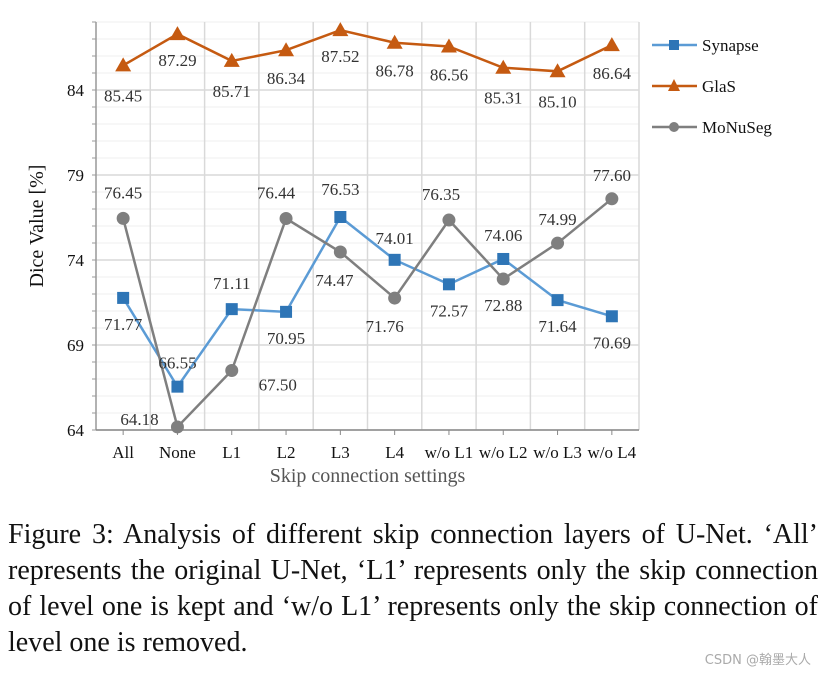 This screenshot has width=823, height=676. What do you see at coordinates (76, 260) in the screenshot?
I see `y-tick-label: 74` at bounding box center [76, 260].